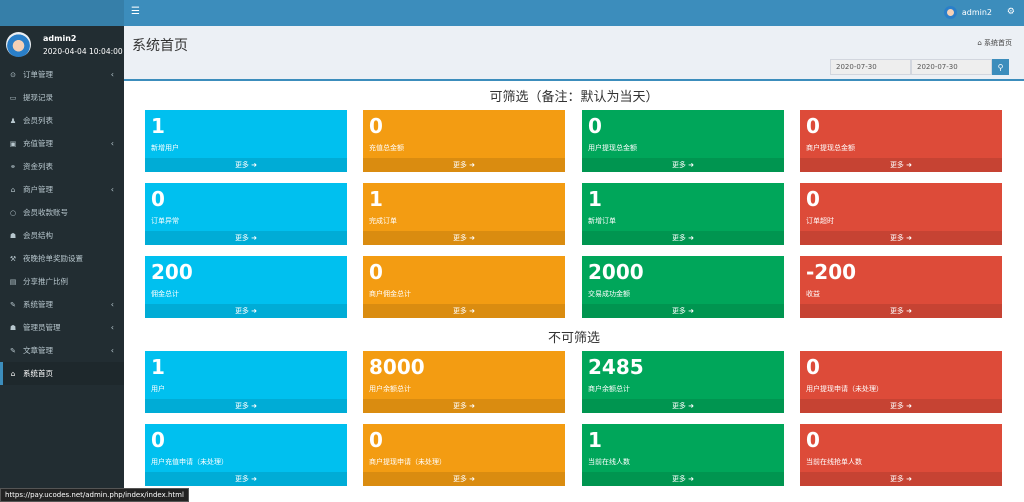 The height and width of the screenshot is (502, 1024). I want to click on stat-label: 交易成功金额, so click(609, 294).